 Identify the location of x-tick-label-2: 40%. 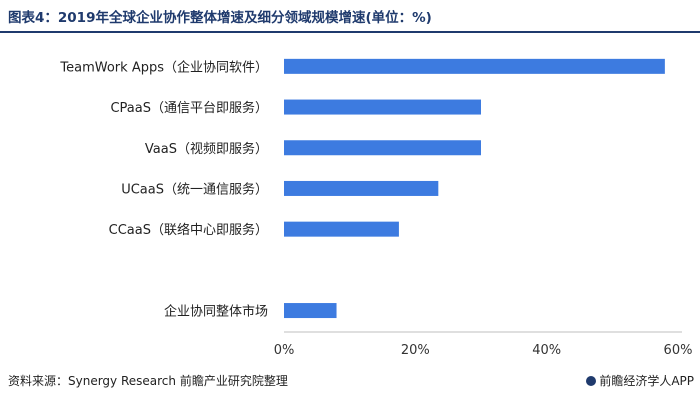
(546, 350).